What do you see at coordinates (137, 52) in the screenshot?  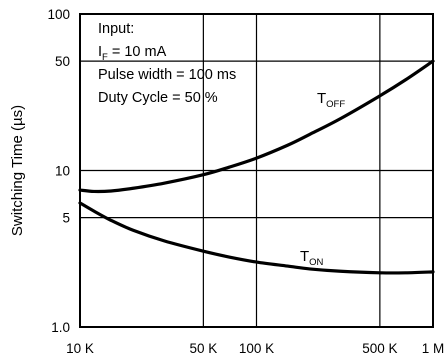 I see `annotation-current-value: = 10 mA` at bounding box center [137, 52].